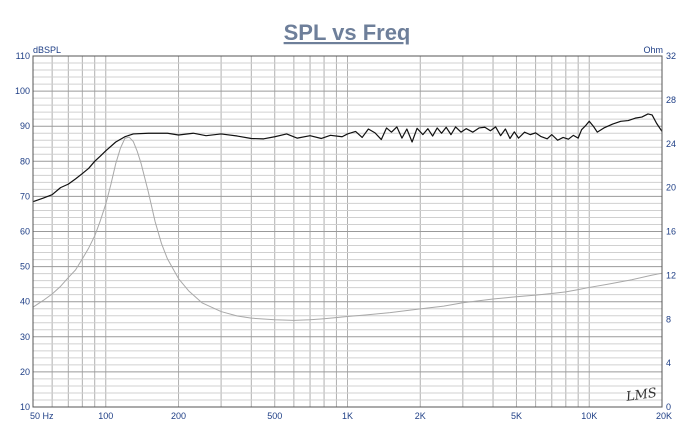  What do you see at coordinates (671, 275) in the screenshot?
I see `right-axis-tick-label: 12` at bounding box center [671, 275].